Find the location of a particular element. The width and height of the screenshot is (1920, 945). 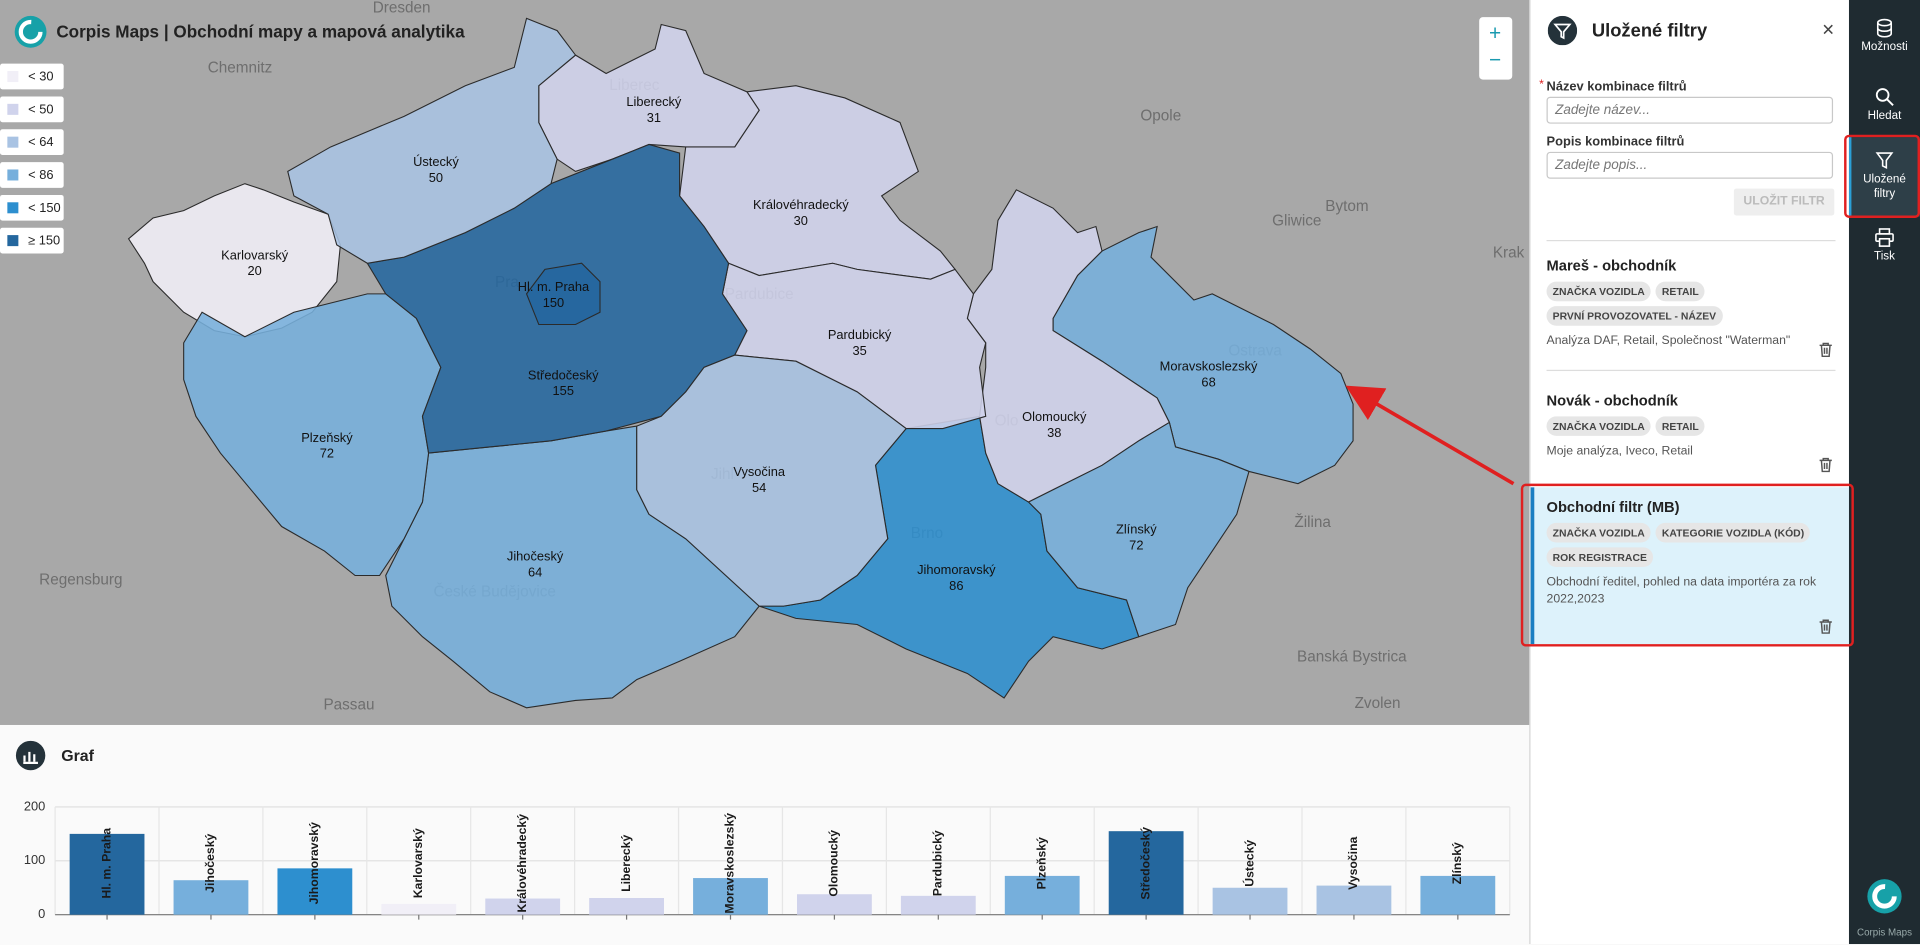

place-label: Dresden is located at coordinates (402, 8).